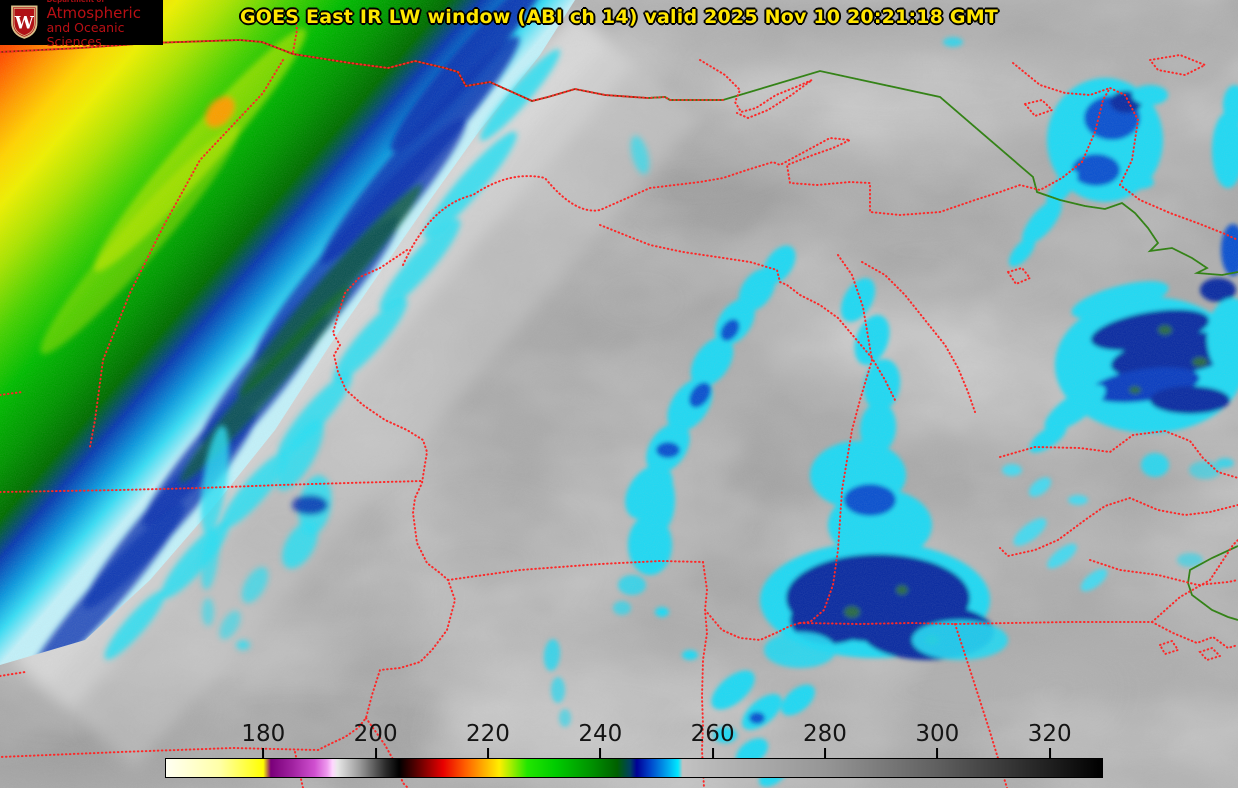  I want to click on colorbar-tick: 280, so click(825, 740).